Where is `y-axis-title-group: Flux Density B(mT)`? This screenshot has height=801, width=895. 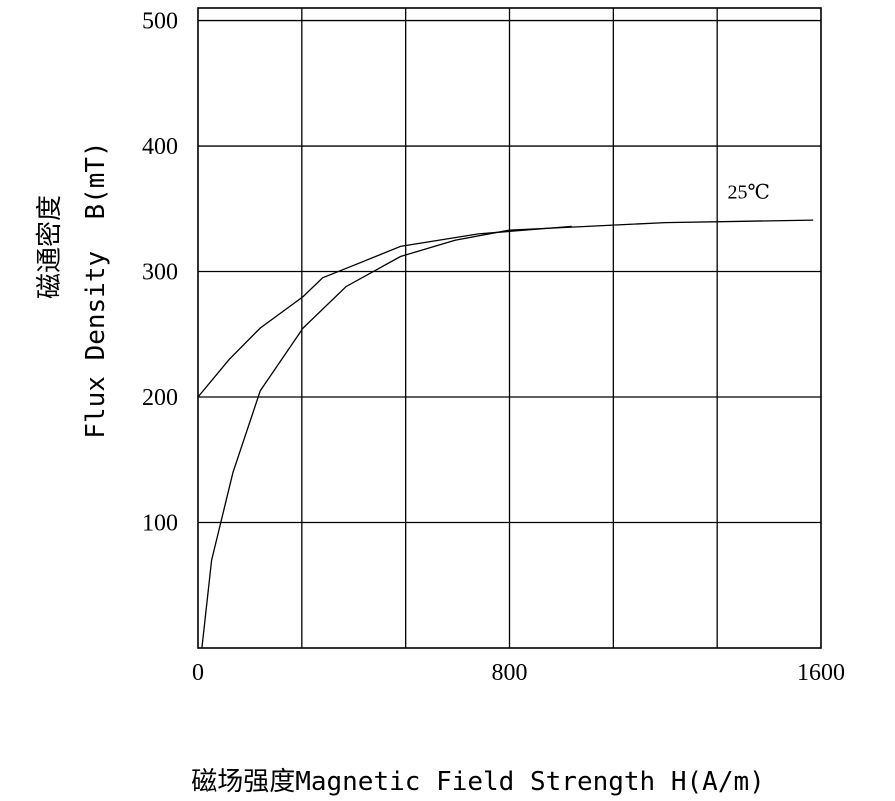 y-axis-title-group: Flux Density B(mT) is located at coordinates (96, 289).